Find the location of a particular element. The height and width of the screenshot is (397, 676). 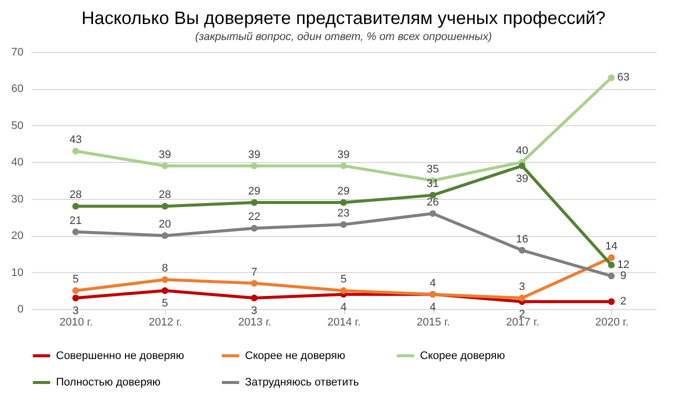

data-label: 12 is located at coordinates (623, 264).